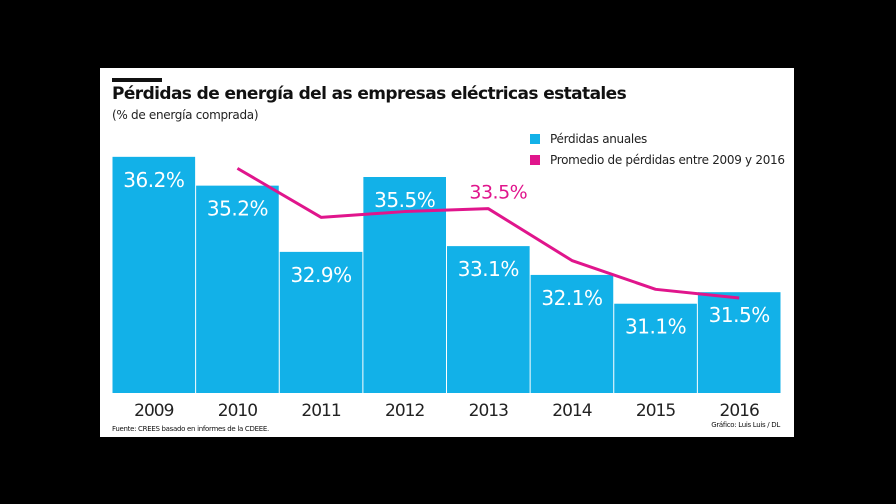 Image resolution: width=896 pixels, height=504 pixels. What do you see at coordinates (154, 274) in the screenshot?
I see `bar-2009` at bounding box center [154, 274].